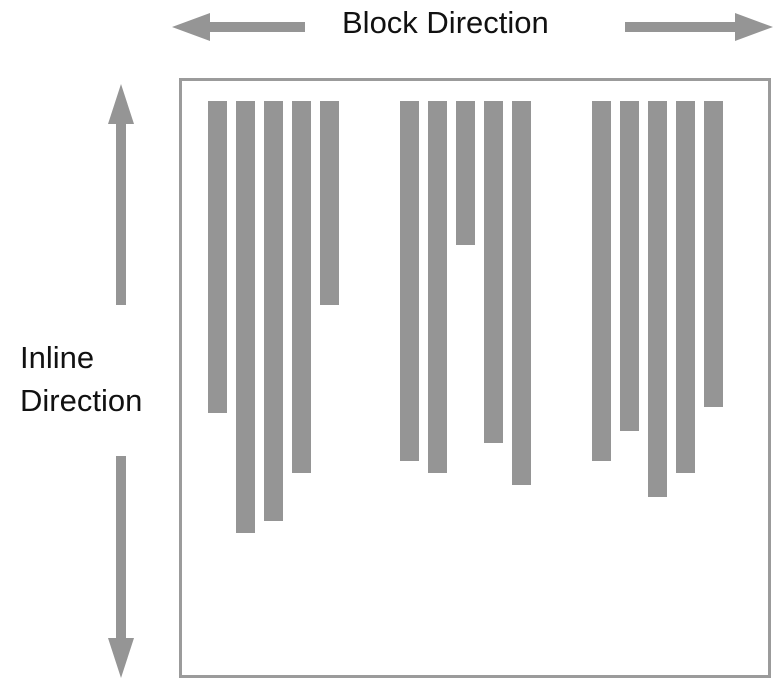 Image resolution: width=773 pixels, height=680 pixels. What do you see at coordinates (57, 357) in the screenshot?
I see `inline-direction-label-line1: Inline` at bounding box center [57, 357].